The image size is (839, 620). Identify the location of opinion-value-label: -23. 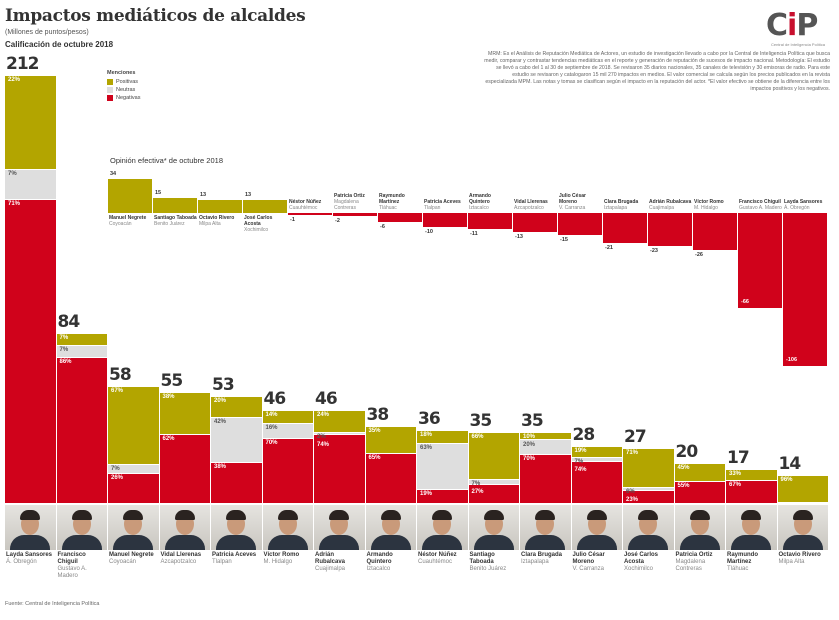
(654, 251).